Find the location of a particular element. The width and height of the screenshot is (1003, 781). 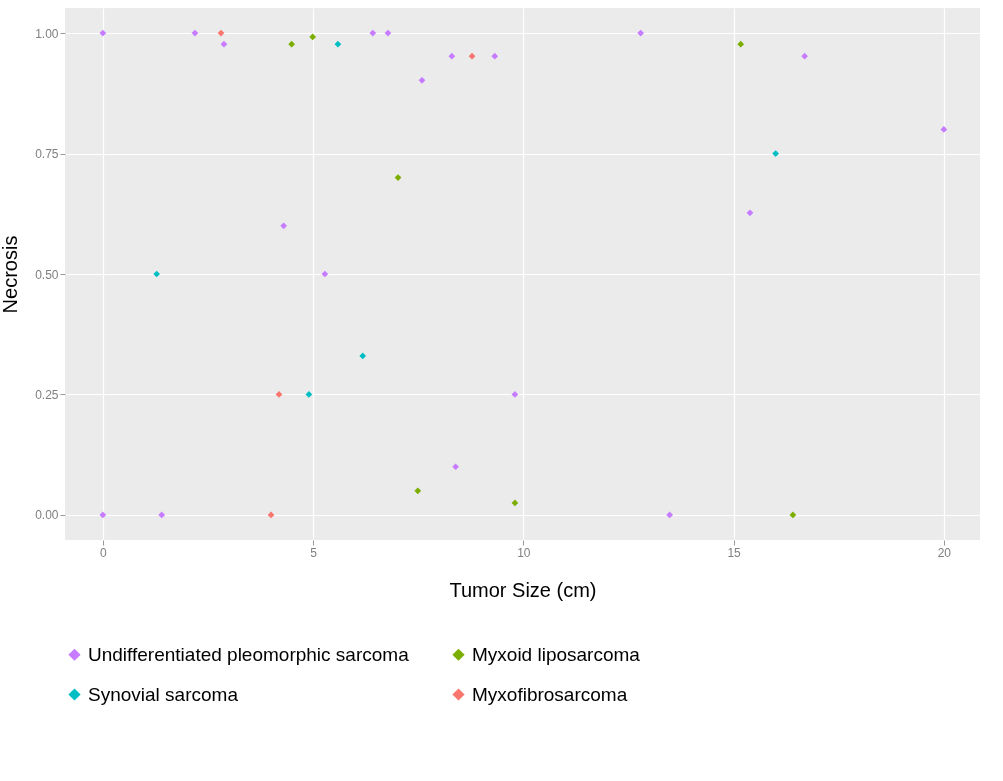

x-tick-label: 10 is located at coordinates (524, 552).